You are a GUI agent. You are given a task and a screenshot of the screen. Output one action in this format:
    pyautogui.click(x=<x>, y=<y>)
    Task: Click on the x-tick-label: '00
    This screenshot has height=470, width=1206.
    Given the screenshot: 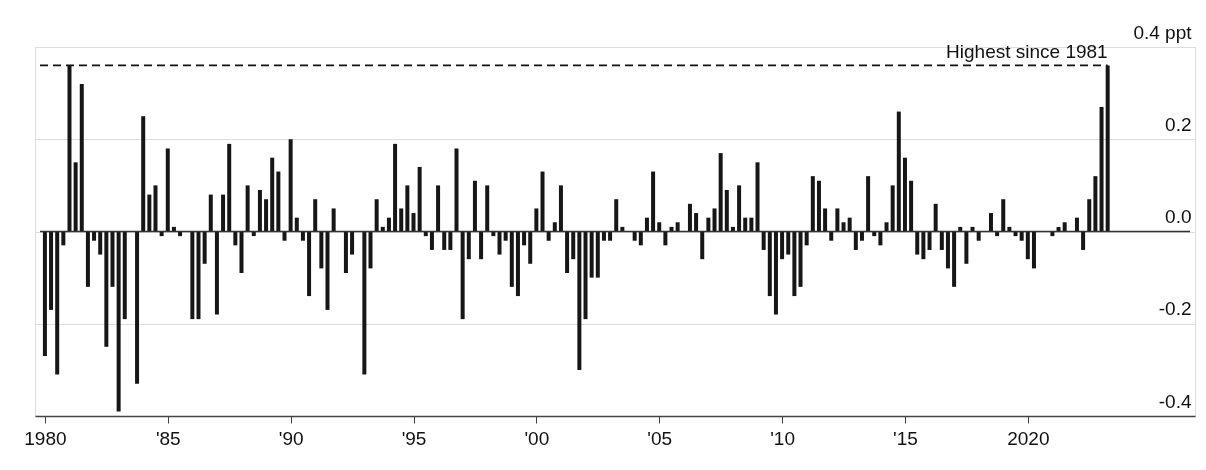 What is the action you would take?
    pyautogui.click(x=537, y=438)
    